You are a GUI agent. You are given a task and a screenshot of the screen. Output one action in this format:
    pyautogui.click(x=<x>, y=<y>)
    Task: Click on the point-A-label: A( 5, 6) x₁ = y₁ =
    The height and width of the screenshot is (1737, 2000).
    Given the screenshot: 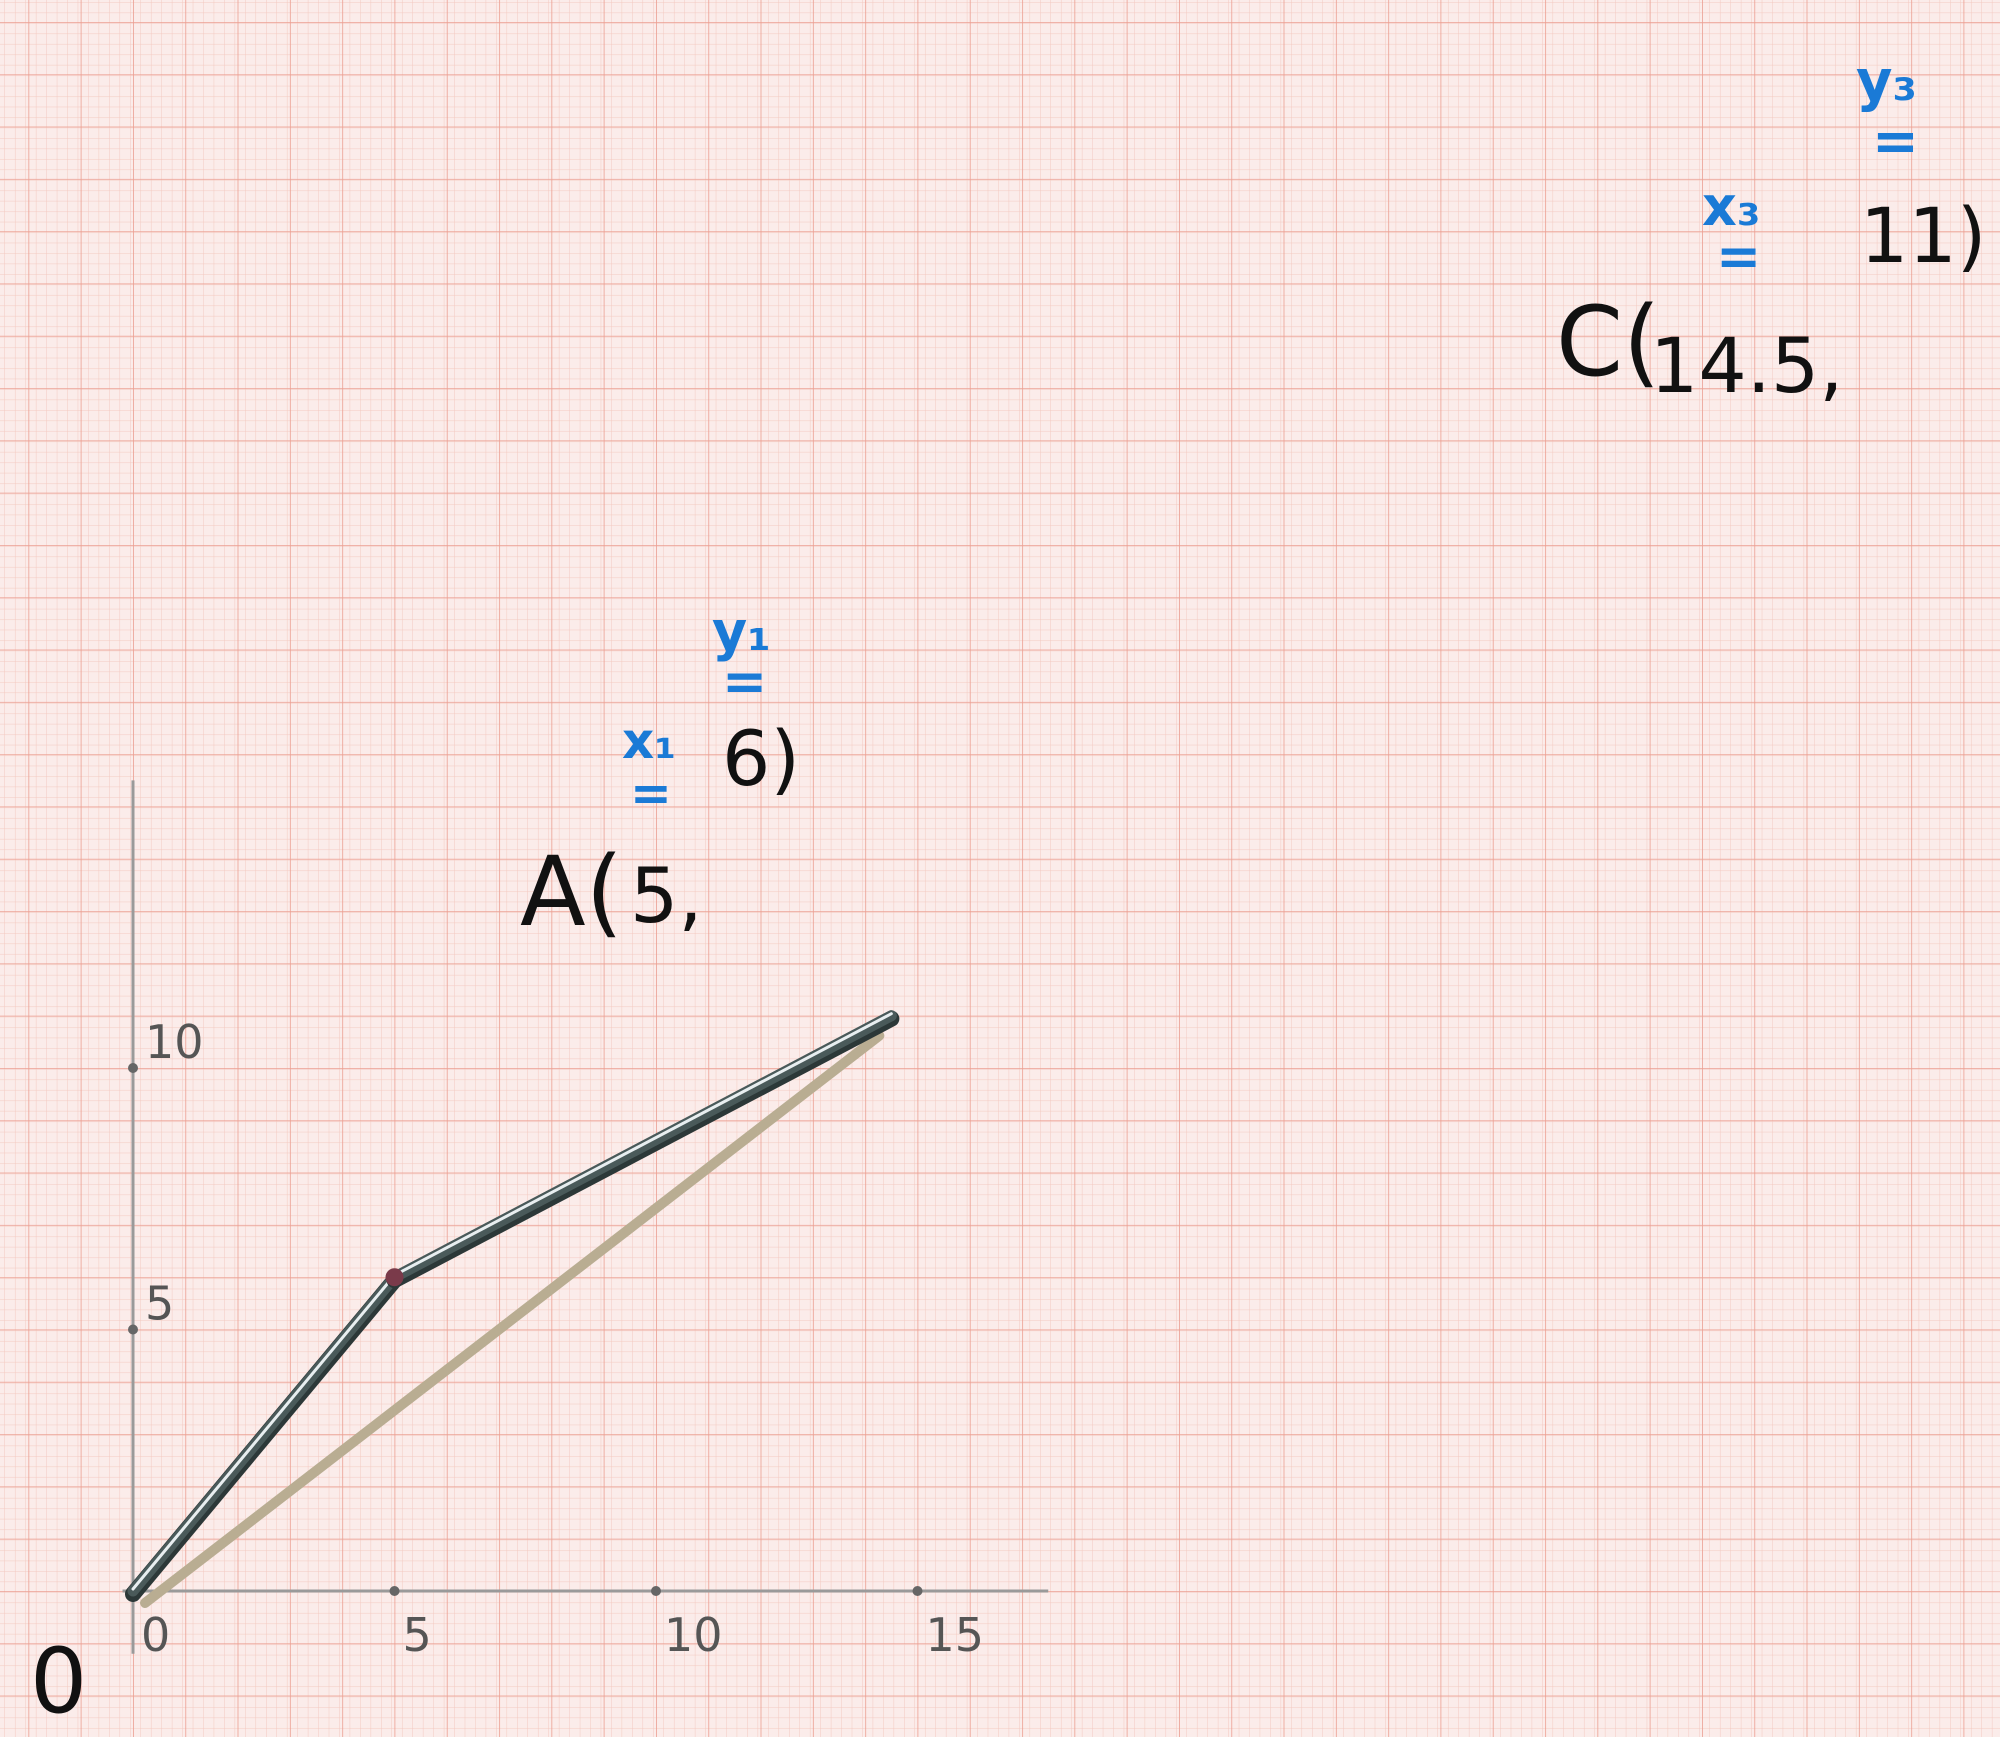 What is the action you would take?
    pyautogui.click(x=660, y=774)
    